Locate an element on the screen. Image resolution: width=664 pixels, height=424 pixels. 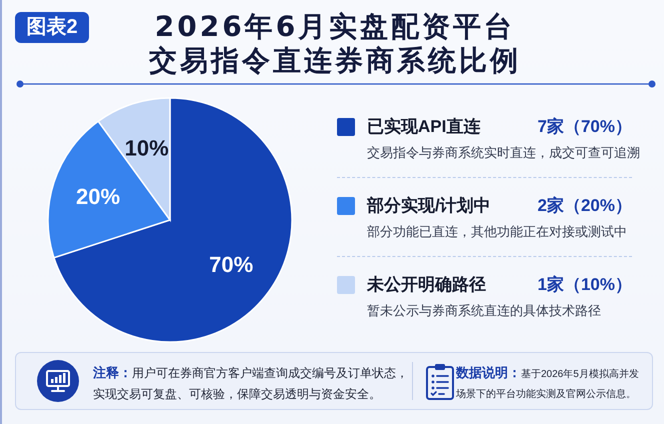
slice-label: 已实现API直连 is located at coordinates (423, 126).